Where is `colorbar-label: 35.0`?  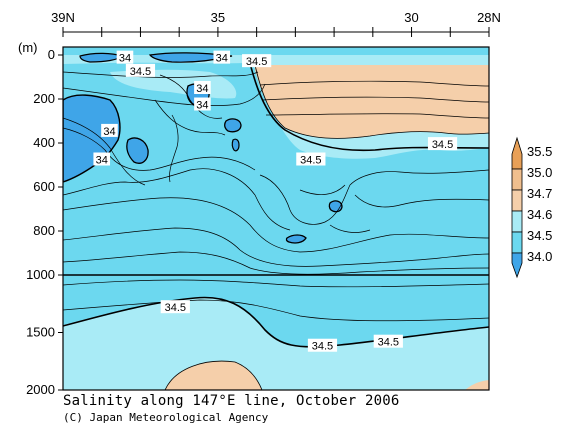
colorbar-label: 35.0 is located at coordinates (539, 172).